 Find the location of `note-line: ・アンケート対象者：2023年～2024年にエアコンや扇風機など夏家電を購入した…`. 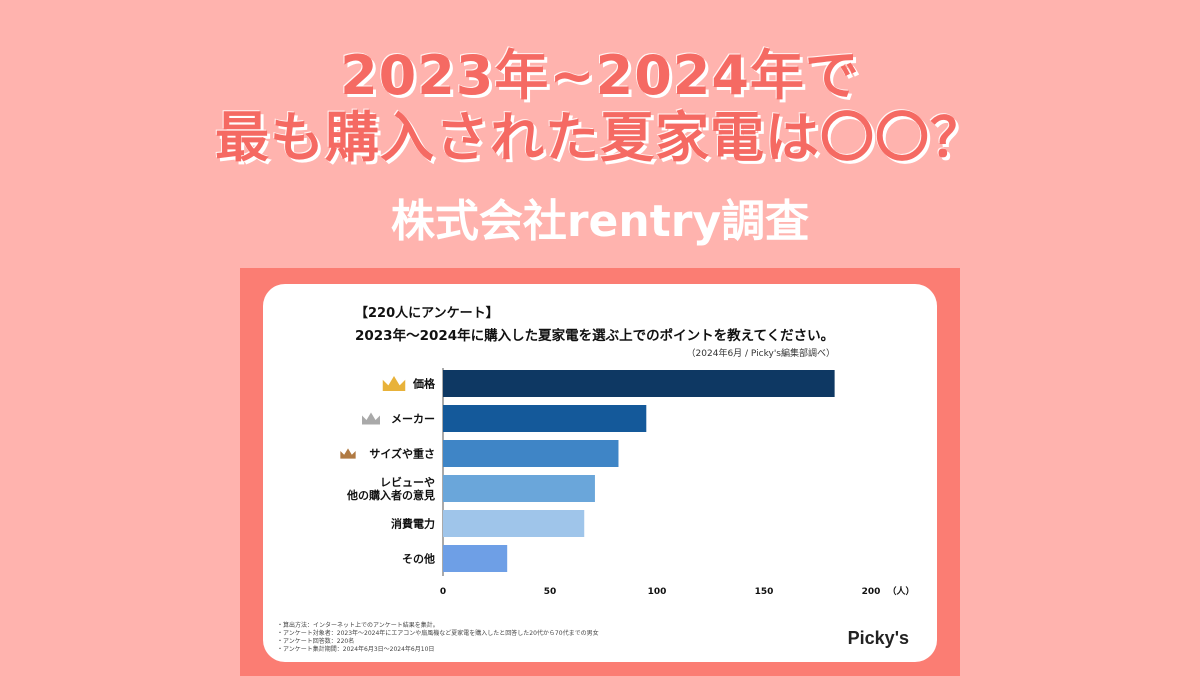

note-line: ・アンケート対象者：2023年～2024年にエアコンや扇風機など夏家電を購入した… is located at coordinates (438, 633).